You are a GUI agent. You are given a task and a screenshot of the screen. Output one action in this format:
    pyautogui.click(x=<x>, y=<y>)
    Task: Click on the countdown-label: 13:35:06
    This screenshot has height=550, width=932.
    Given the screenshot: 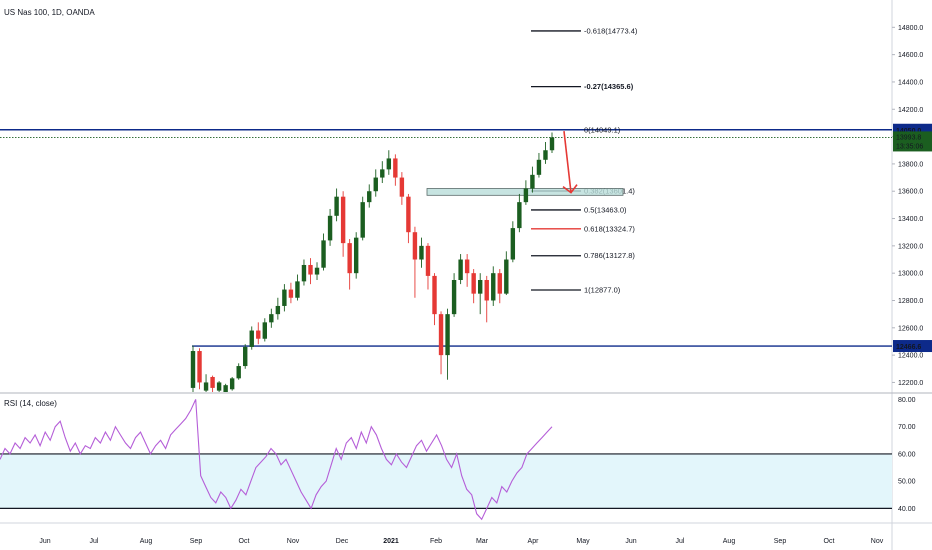 What is the action you would take?
    pyautogui.click(x=909, y=146)
    